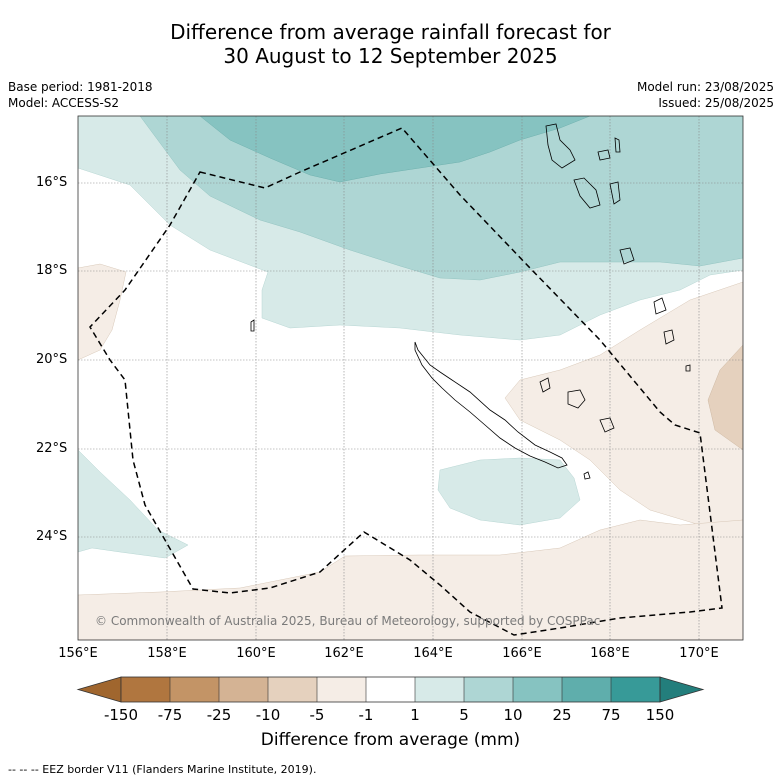 The height and width of the screenshot is (781, 781). Describe the element at coordinates (725, 397) in the screenshot. I see `dry-region-east-inner` at that location.